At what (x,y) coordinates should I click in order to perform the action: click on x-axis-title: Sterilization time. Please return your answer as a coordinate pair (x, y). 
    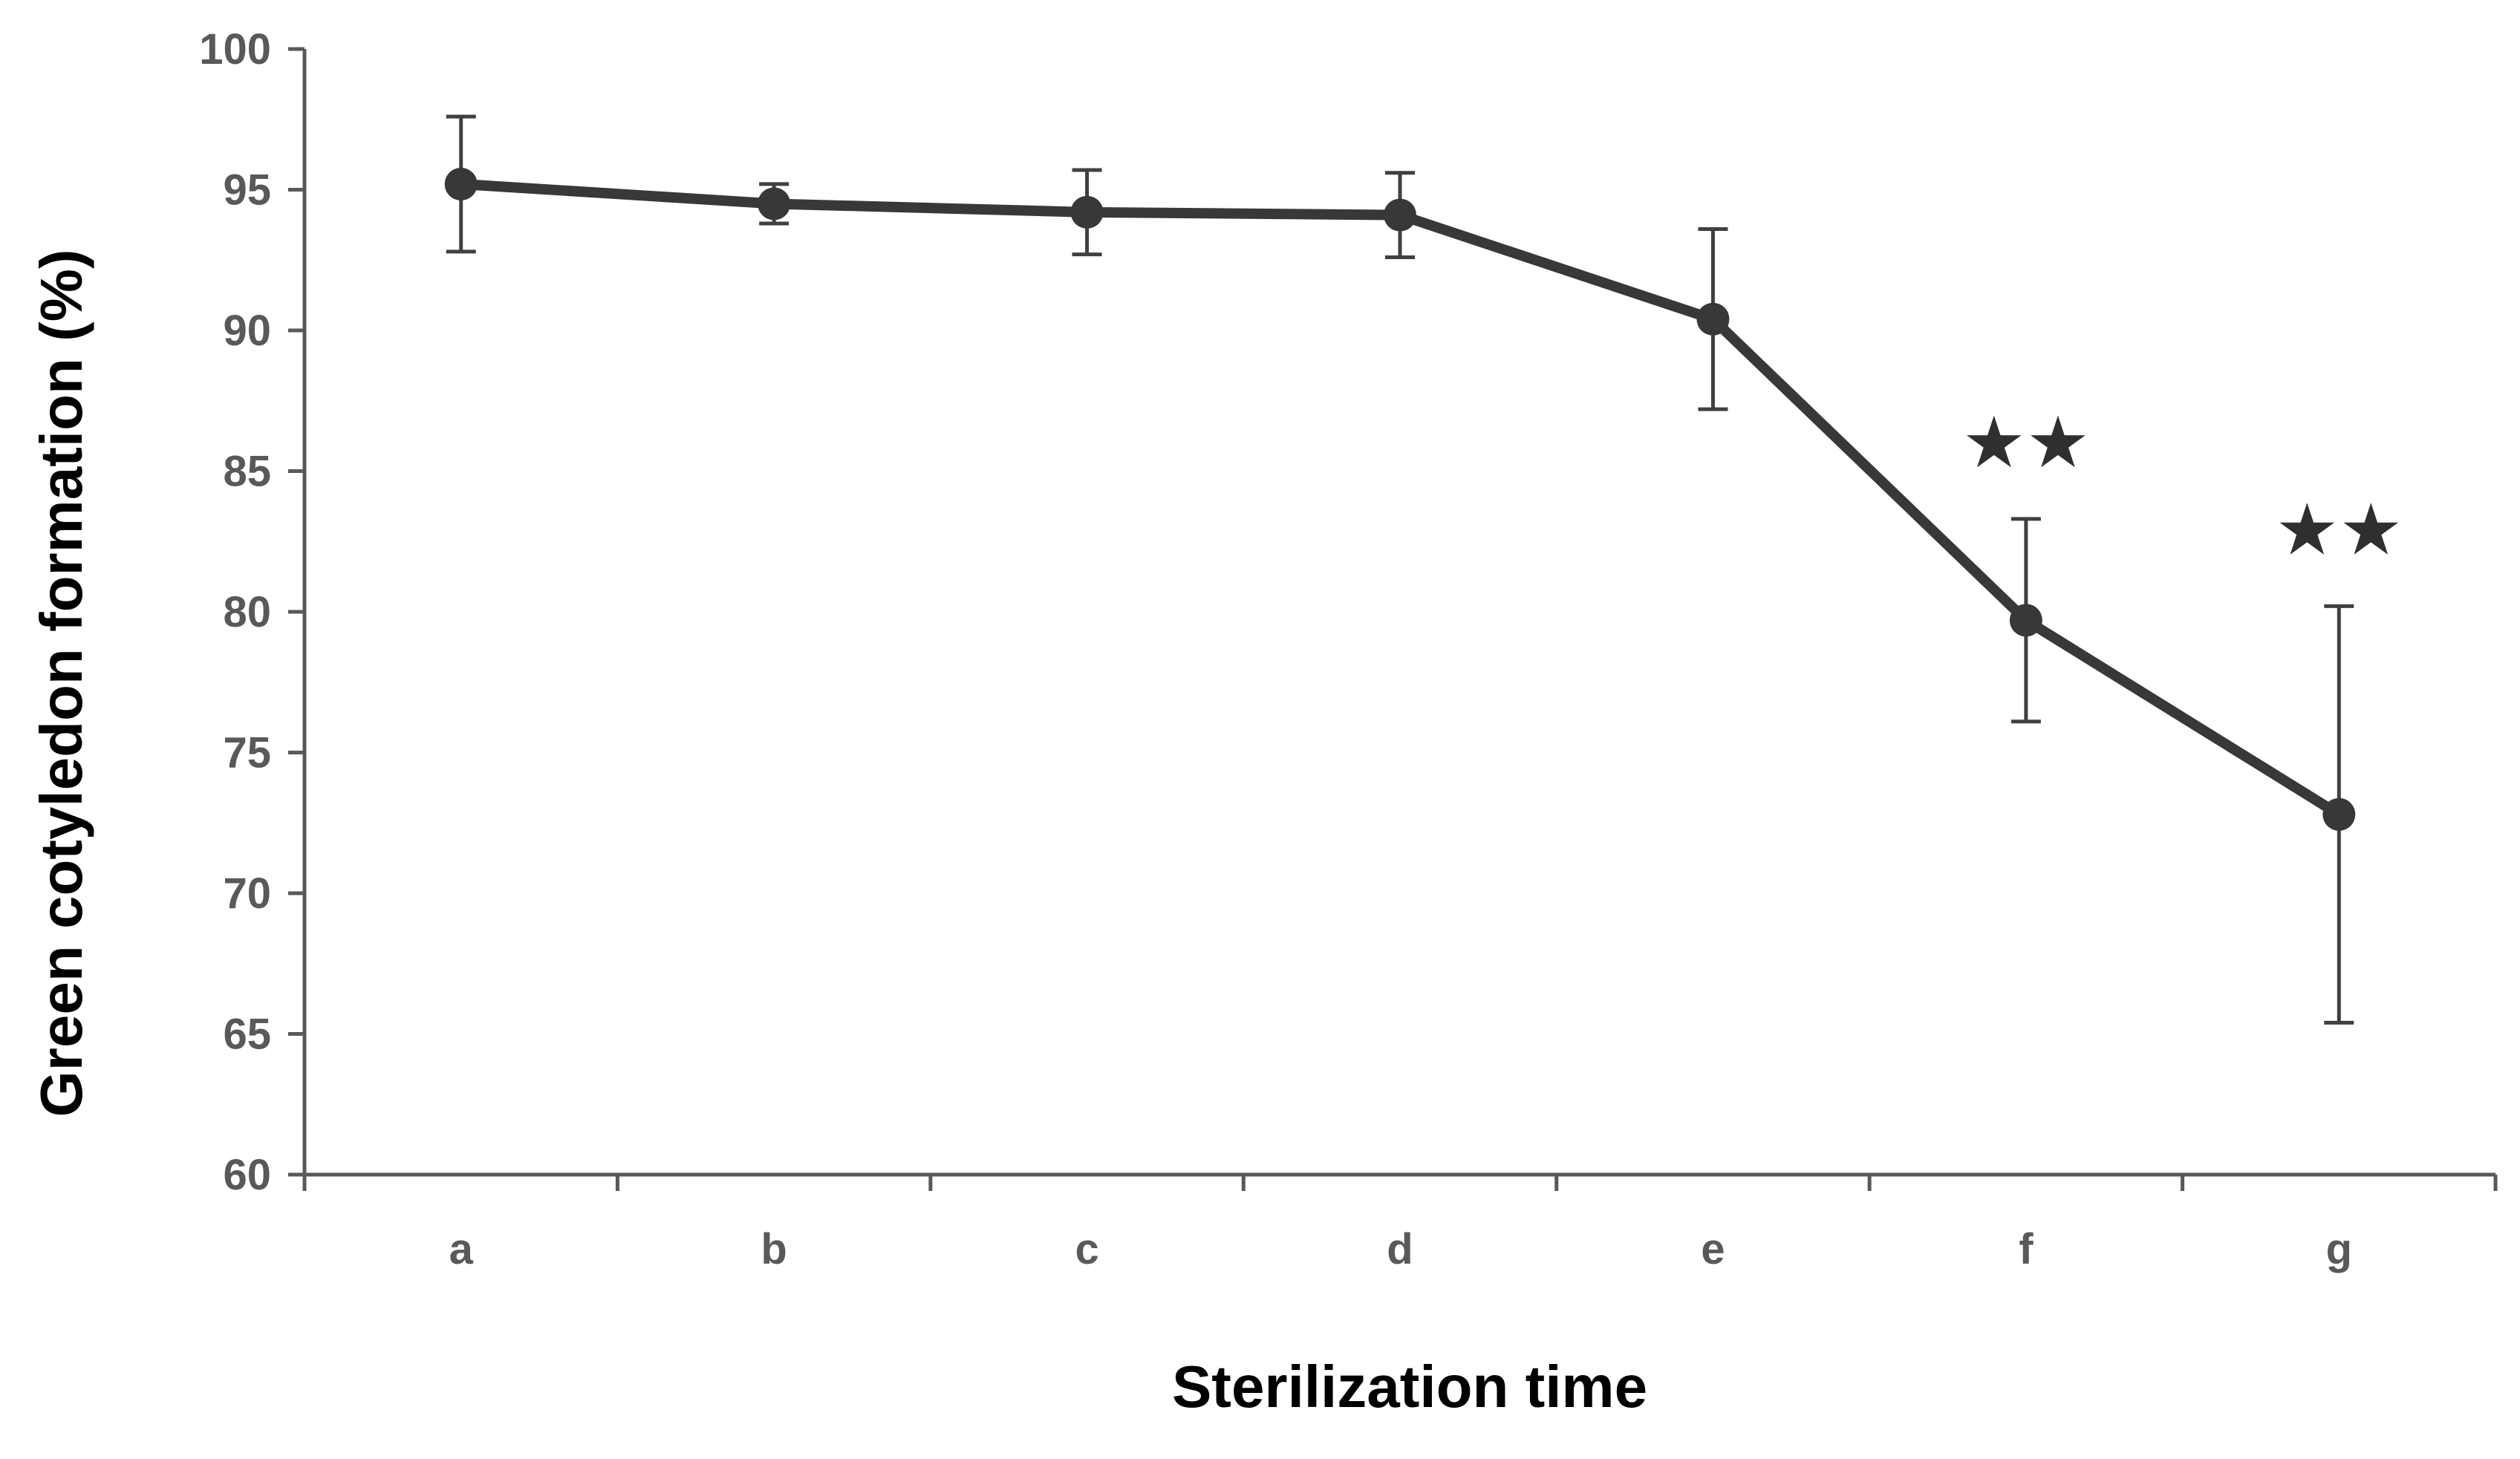
    Looking at the image, I should click on (1409, 1387).